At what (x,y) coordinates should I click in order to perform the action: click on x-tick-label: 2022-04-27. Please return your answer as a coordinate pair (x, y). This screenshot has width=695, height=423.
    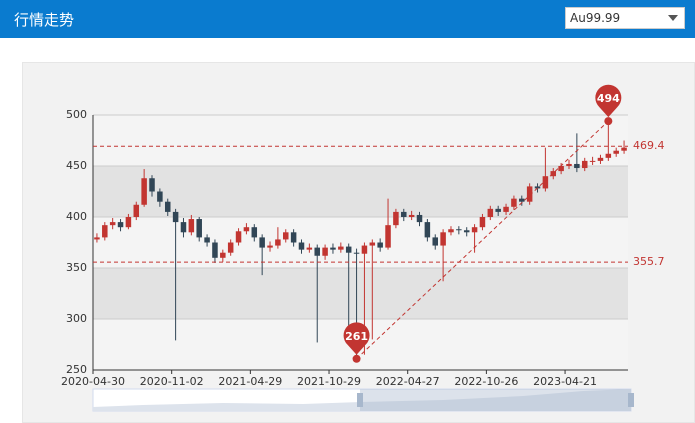
    Looking at the image, I should click on (408, 381).